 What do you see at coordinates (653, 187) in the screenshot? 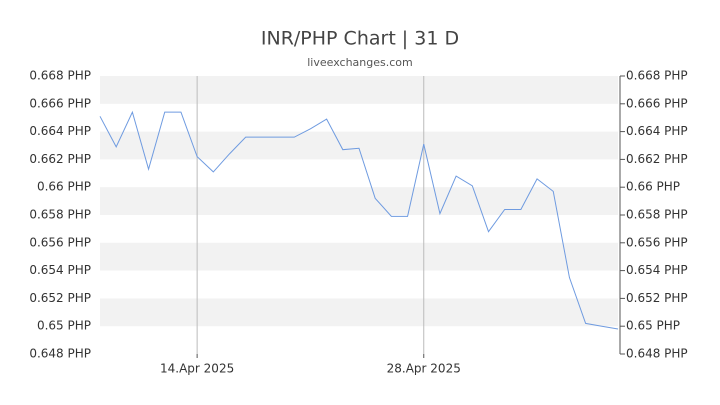
I see `y2-tick-label: 0.66 PHP` at bounding box center [653, 187].